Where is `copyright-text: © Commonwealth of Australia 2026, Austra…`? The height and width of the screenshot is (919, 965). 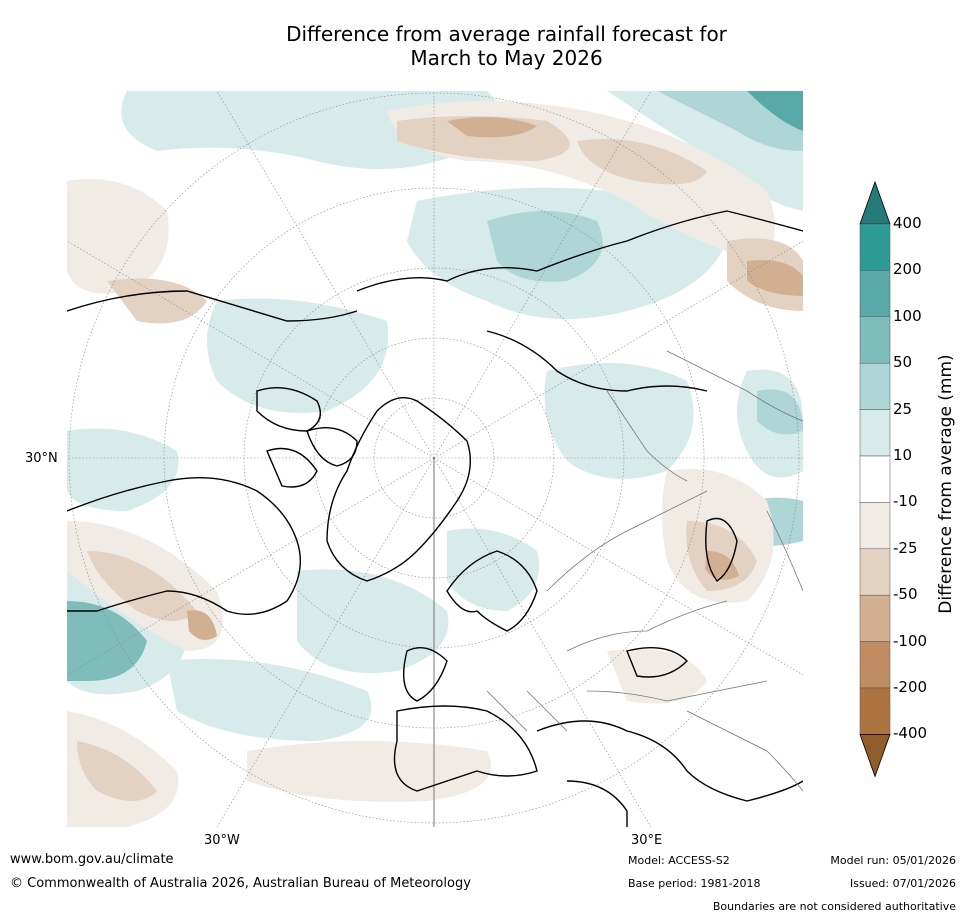 copyright-text: © Commonwealth of Australia 2026, Austra… is located at coordinates (240, 883).